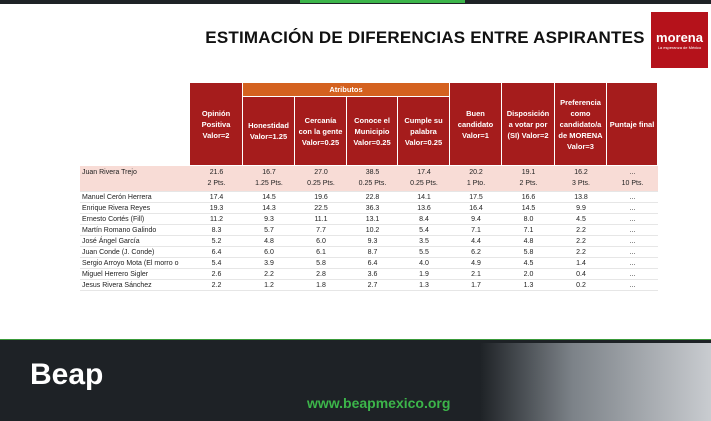  What do you see at coordinates (117, 197) in the screenshot?
I see `row-name: Manuel Cerón Herrera` at bounding box center [117, 197].